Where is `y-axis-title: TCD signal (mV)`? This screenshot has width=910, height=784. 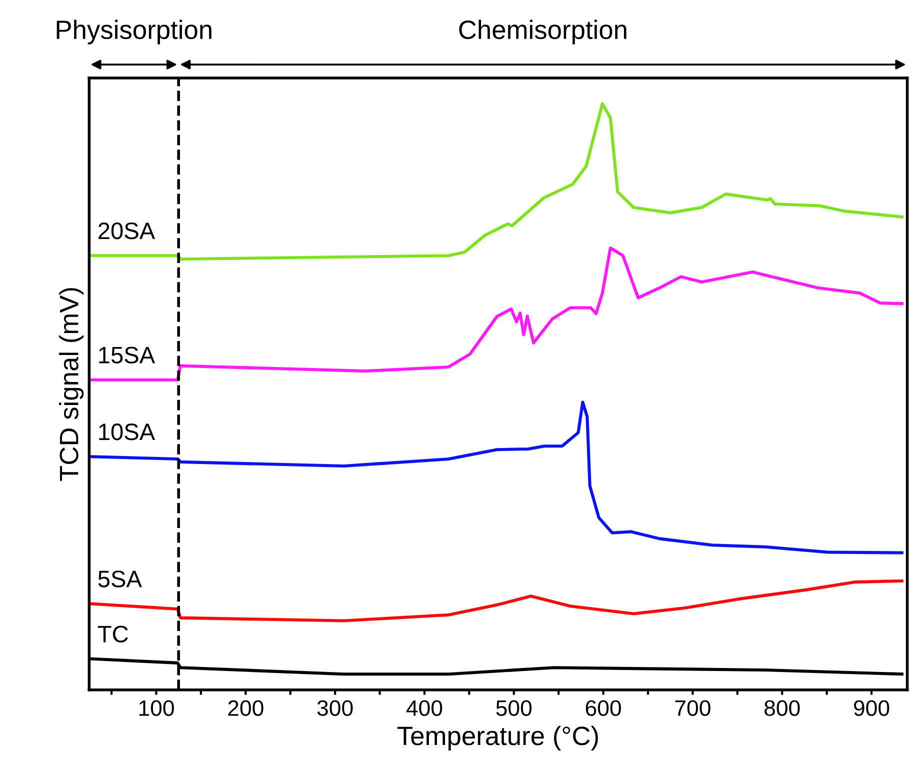 y-axis-title: TCD signal (mV) is located at coordinates (71, 384).